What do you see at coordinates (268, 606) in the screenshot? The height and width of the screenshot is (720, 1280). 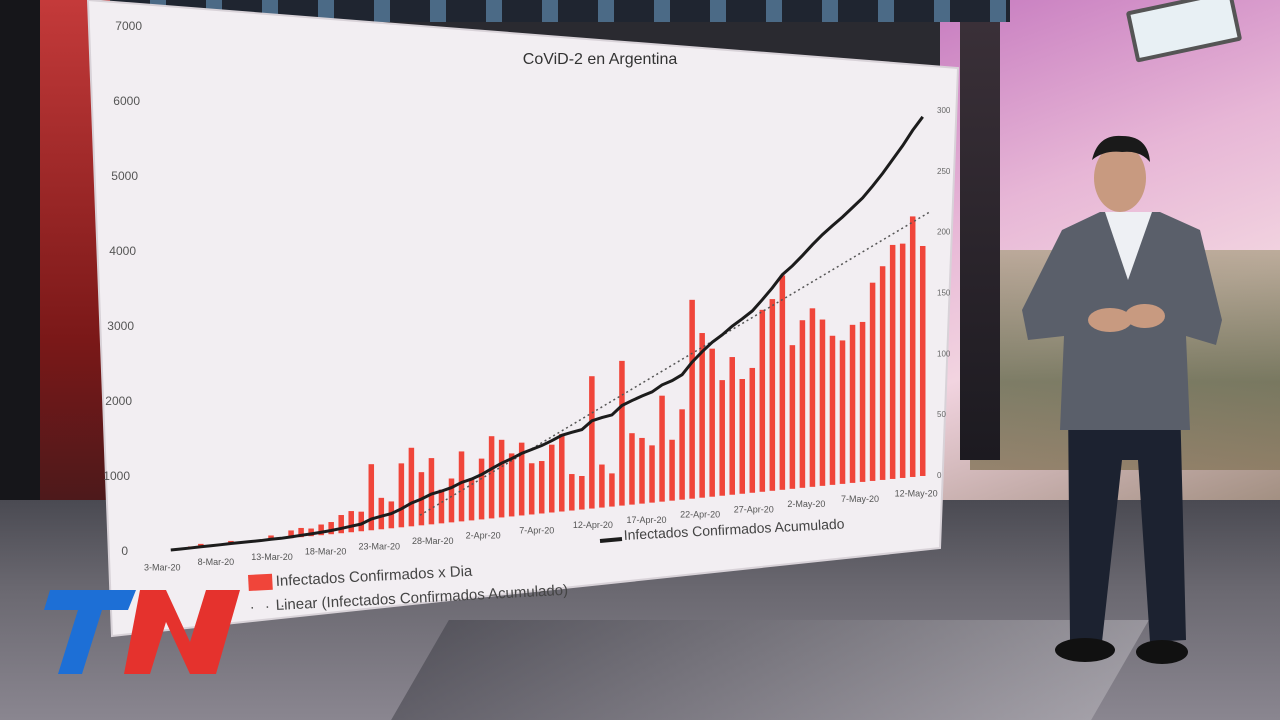 I see `legend-trend-swatch: · · ·` at bounding box center [268, 606].